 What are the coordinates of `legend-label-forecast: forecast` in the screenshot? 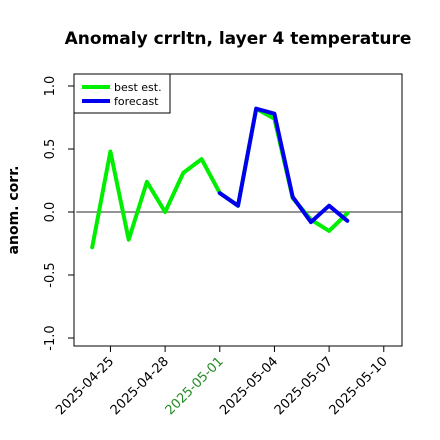 It's located at (136, 101).